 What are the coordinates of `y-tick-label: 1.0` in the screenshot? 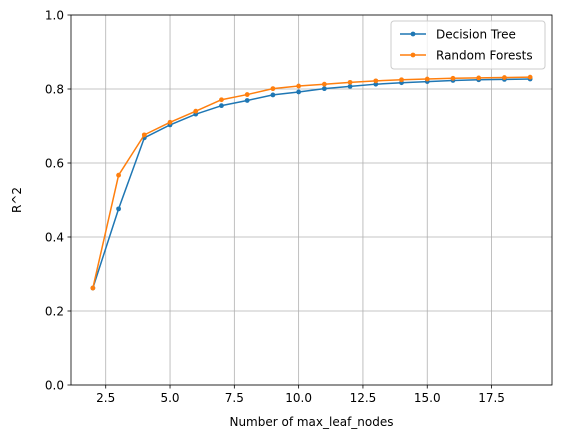 It's located at (54, 16).